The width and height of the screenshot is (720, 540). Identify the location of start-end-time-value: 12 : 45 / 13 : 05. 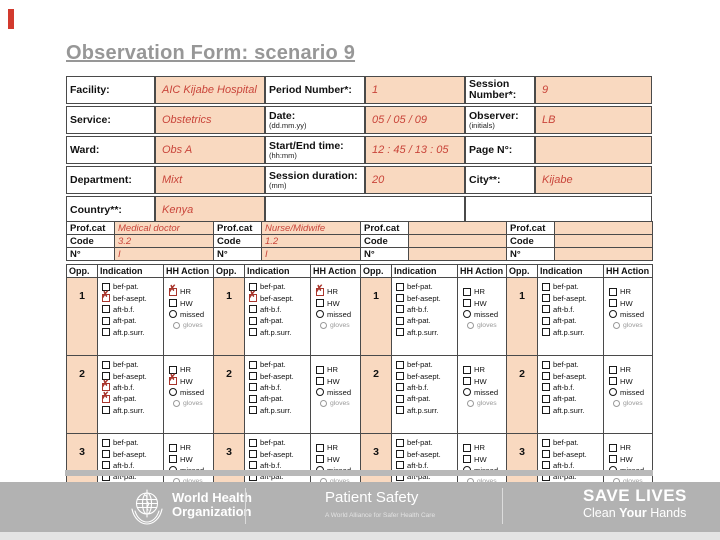
(415, 150).